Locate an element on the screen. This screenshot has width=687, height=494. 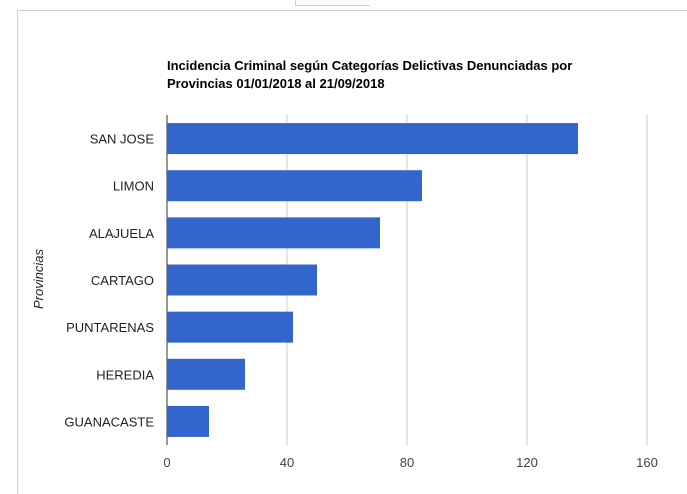
category-label: LIMON is located at coordinates (133, 186).